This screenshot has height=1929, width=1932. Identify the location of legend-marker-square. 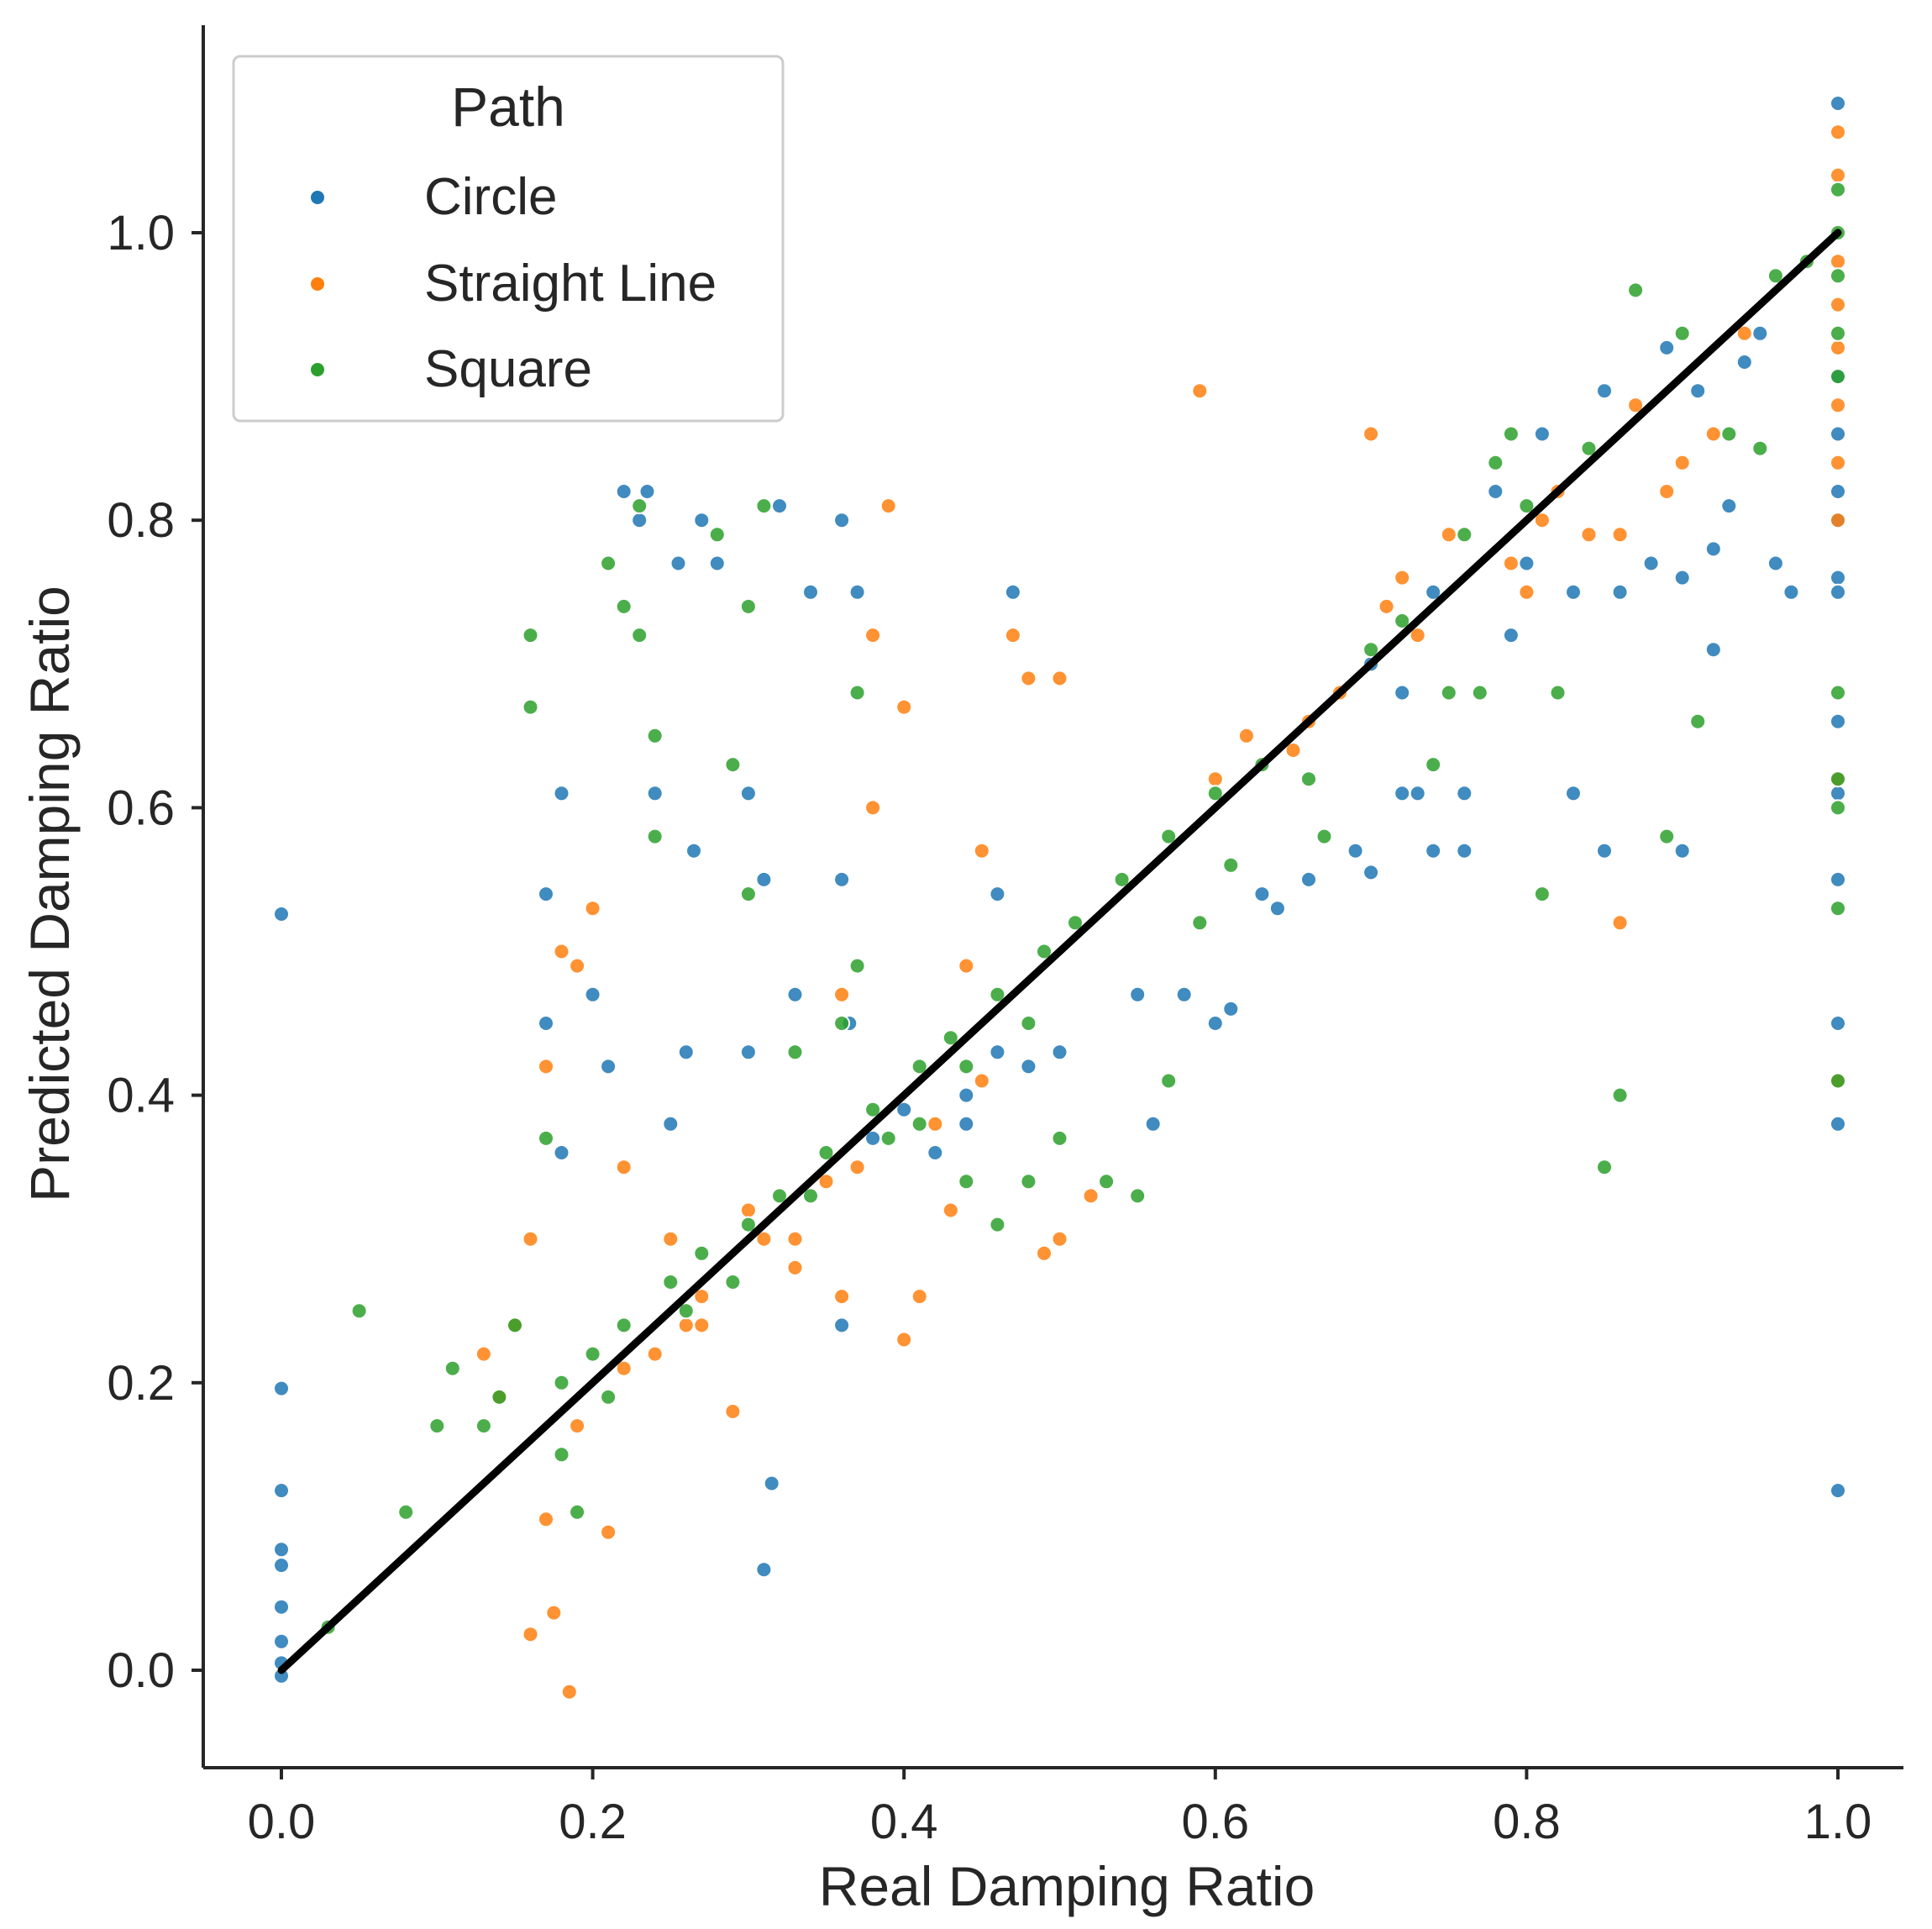
(317, 369).